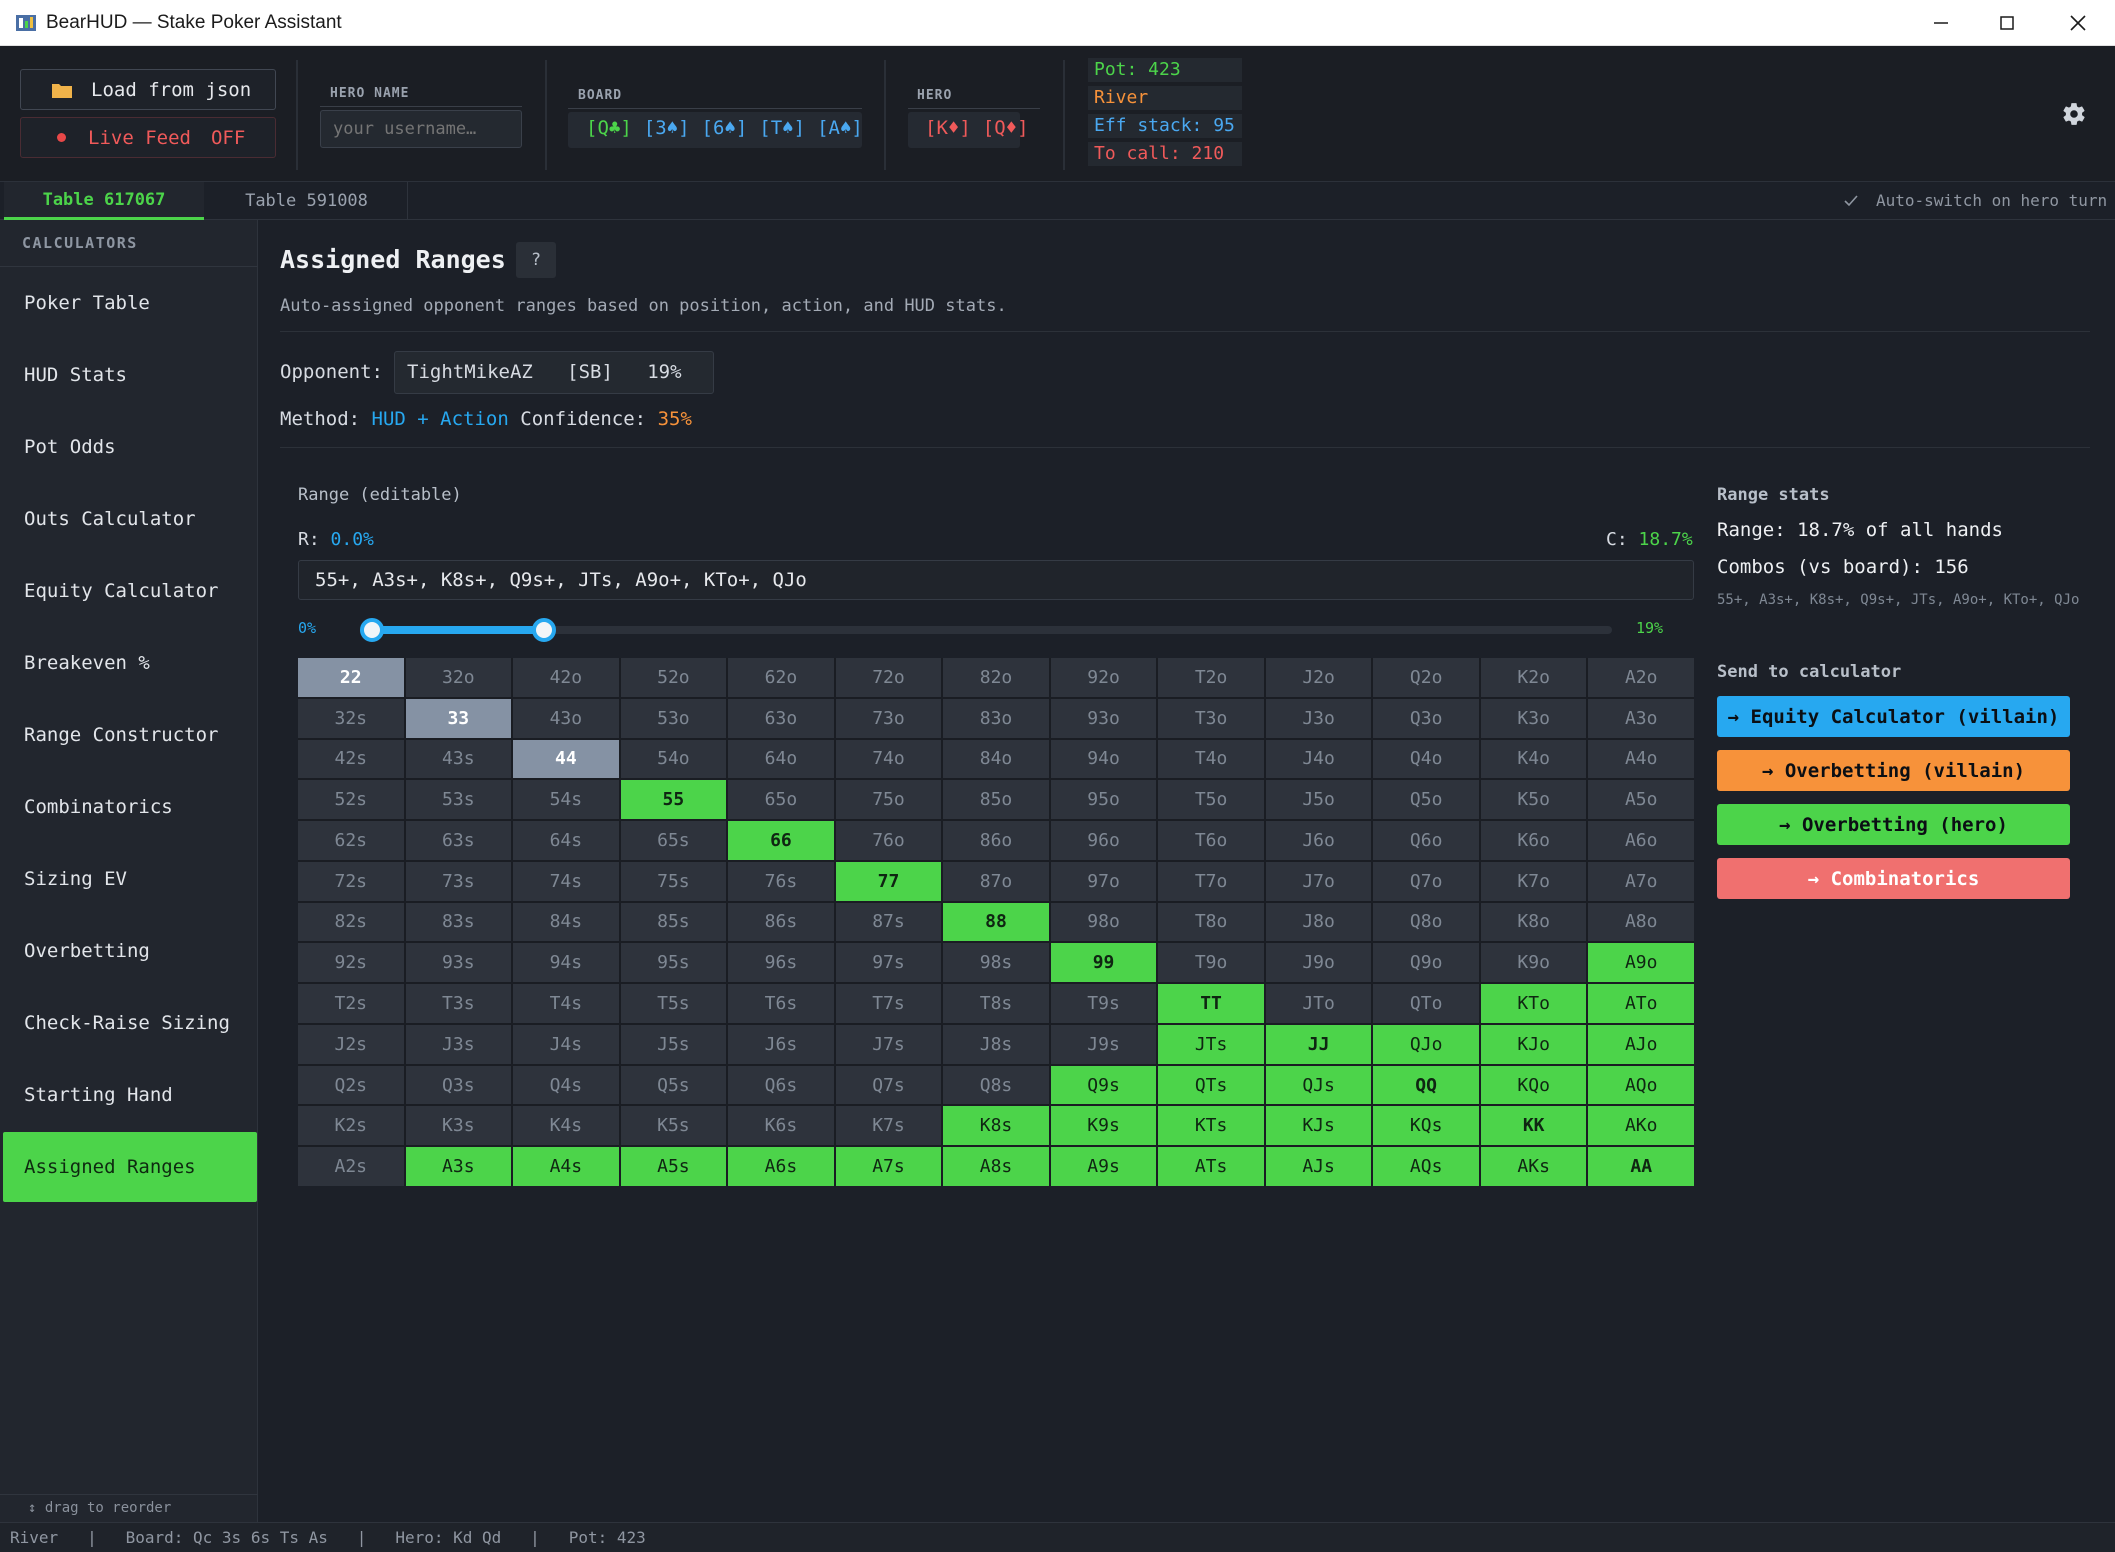 This screenshot has width=2115, height=1552. What do you see at coordinates (781, 800) in the screenshot?
I see `range-cell-65o: 65o` at bounding box center [781, 800].